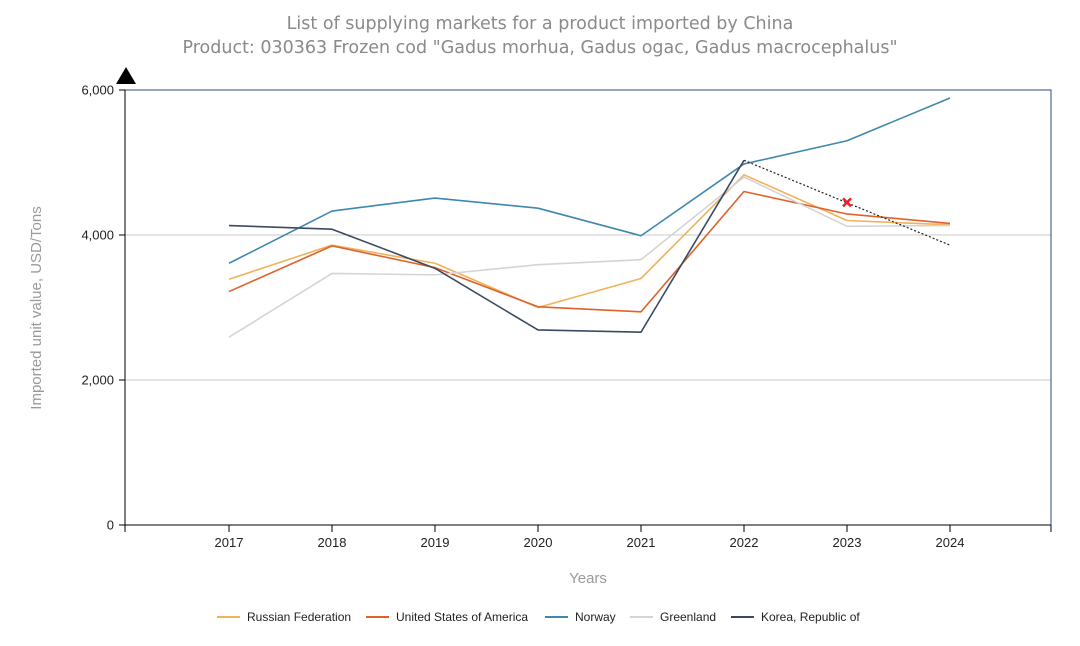  Describe the element at coordinates (332, 542) in the screenshot. I see `x-tick-label: 2018` at that location.